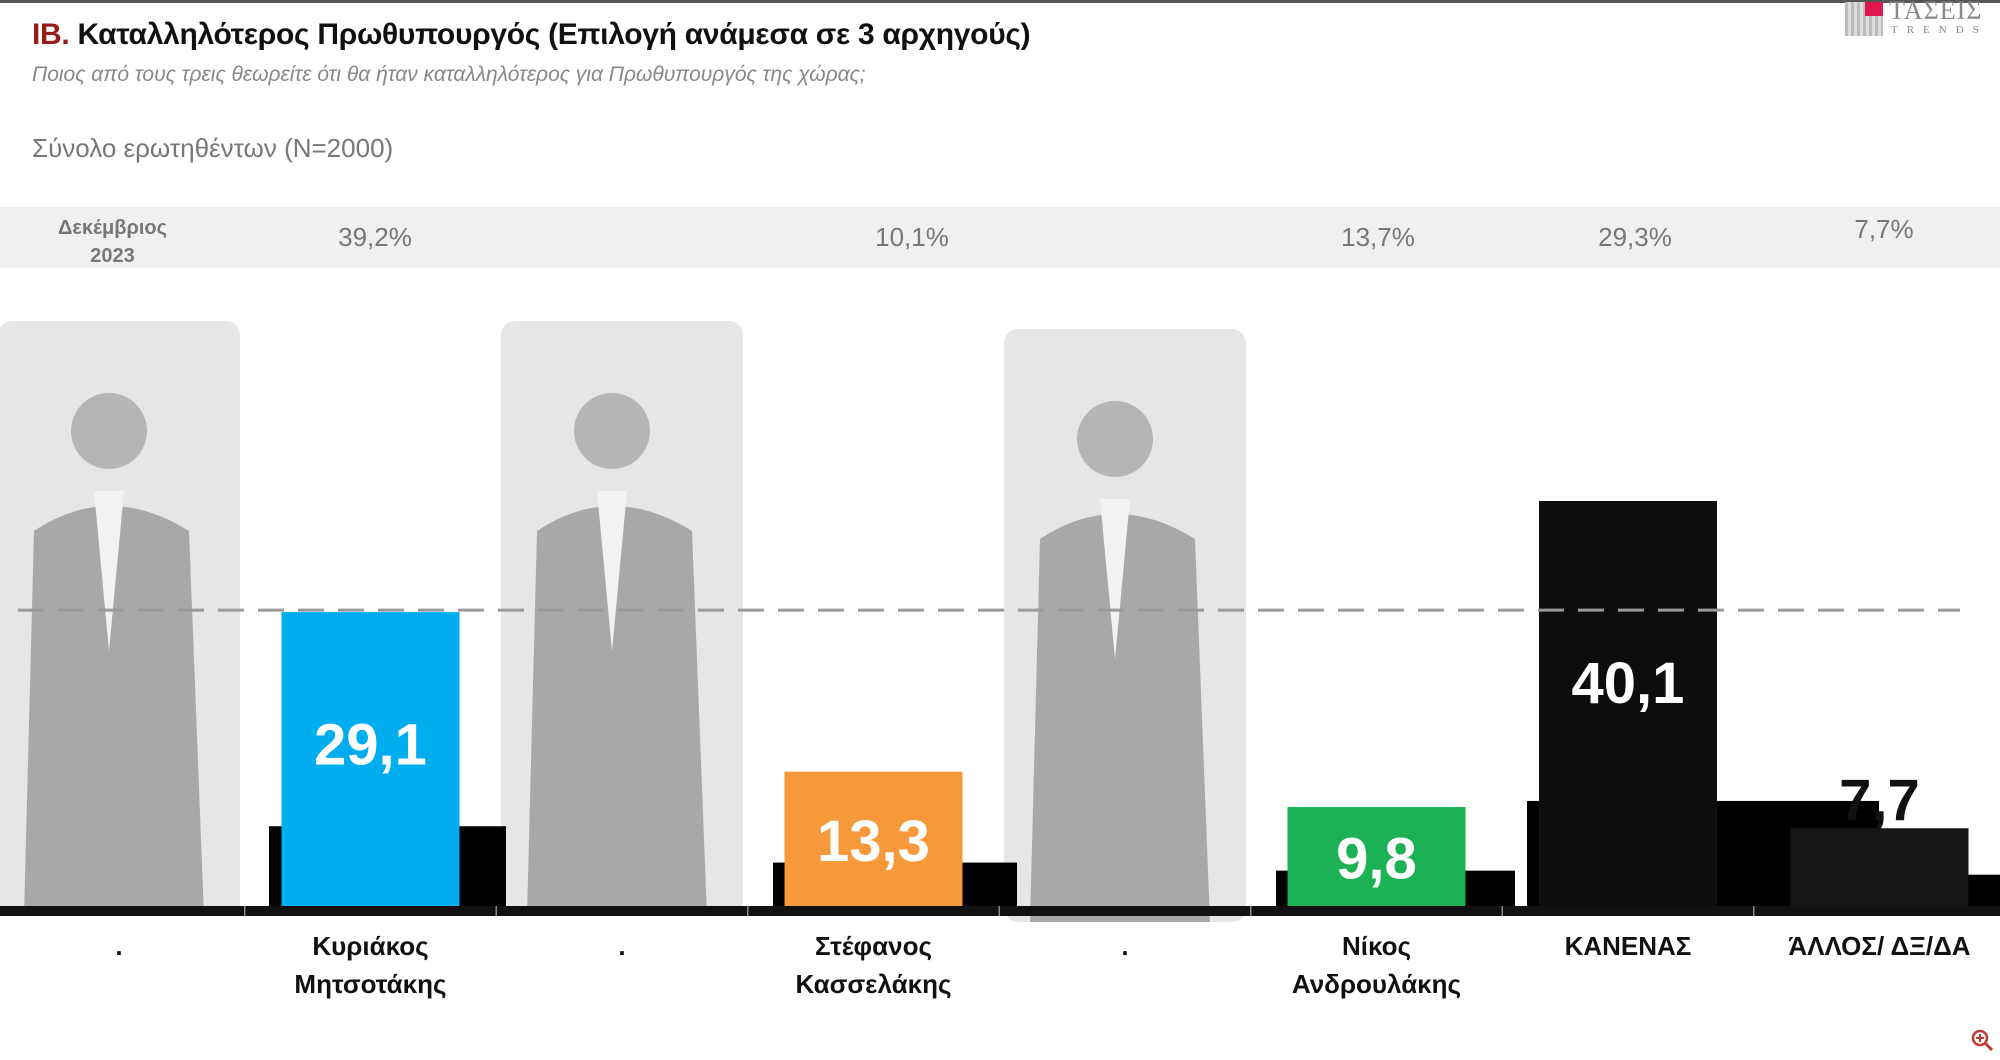  I want to click on previous-value: 7,7%, so click(1884, 229).